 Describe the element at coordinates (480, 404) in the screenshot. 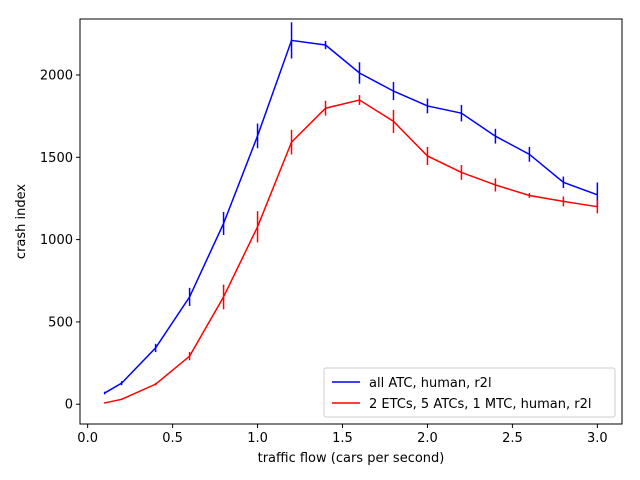

I see `legend-entry-mixed: 2 ETCs, 5 ATCs, 1 MTC, human, r2l` at that location.